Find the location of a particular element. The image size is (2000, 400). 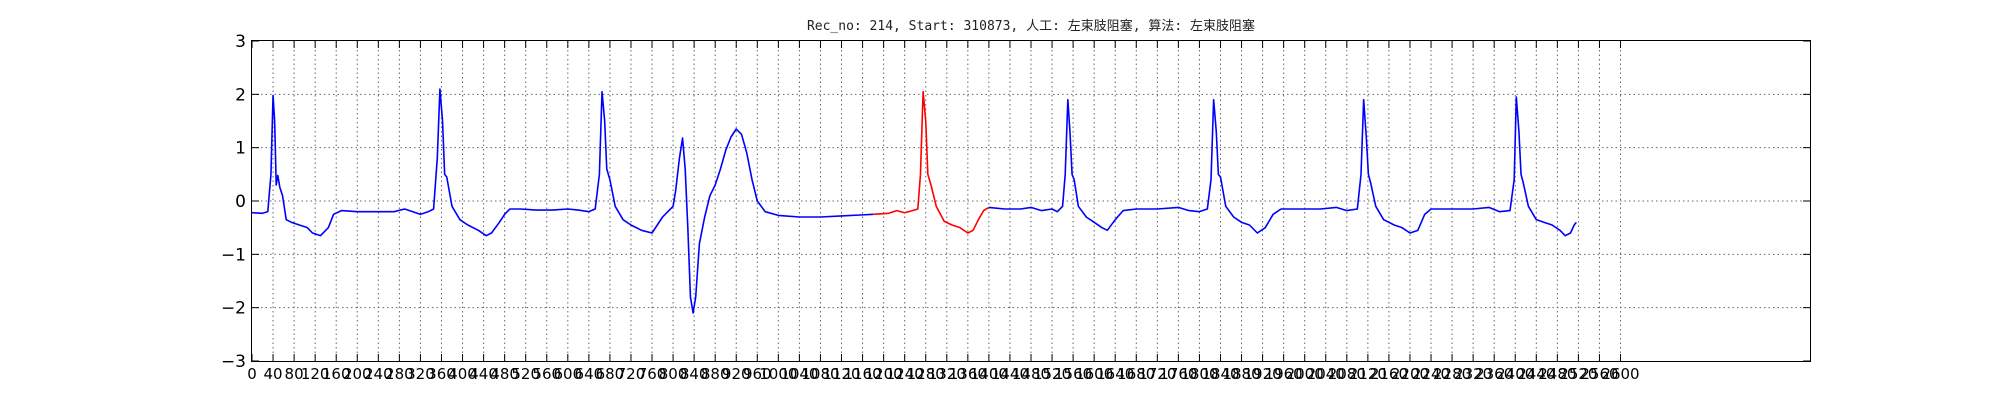

x-tick-label-50: 2000 is located at coordinates (1305, 374).